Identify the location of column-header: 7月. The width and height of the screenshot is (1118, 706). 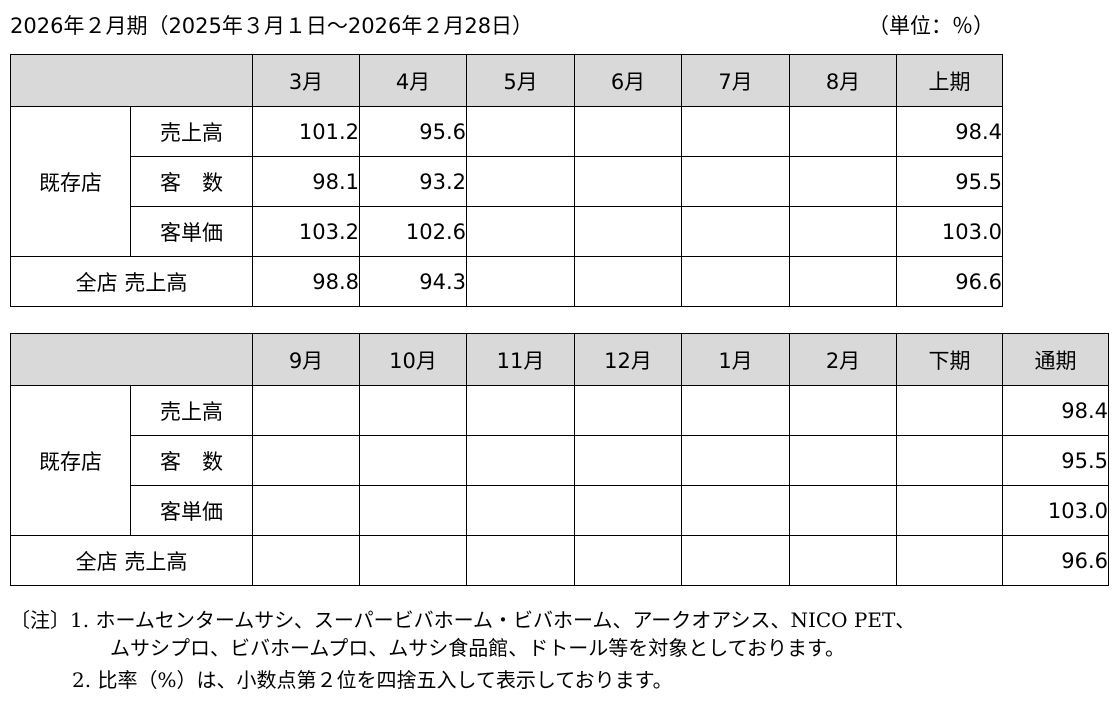
(735, 80).